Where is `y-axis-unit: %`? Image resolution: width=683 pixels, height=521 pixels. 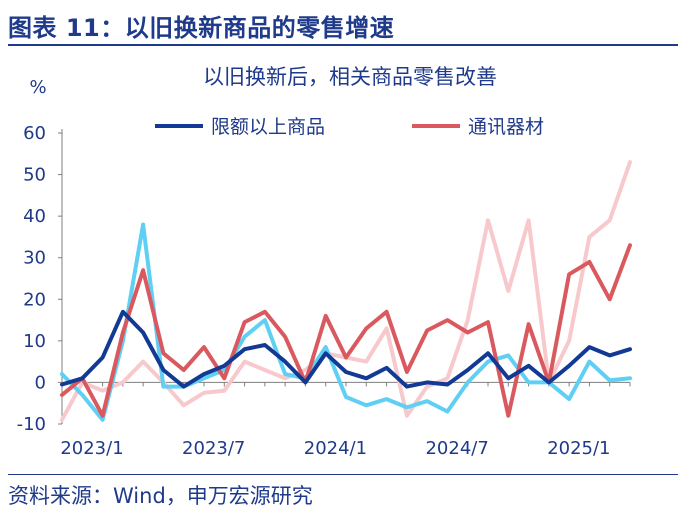 y-axis-unit: % is located at coordinates (37, 87).